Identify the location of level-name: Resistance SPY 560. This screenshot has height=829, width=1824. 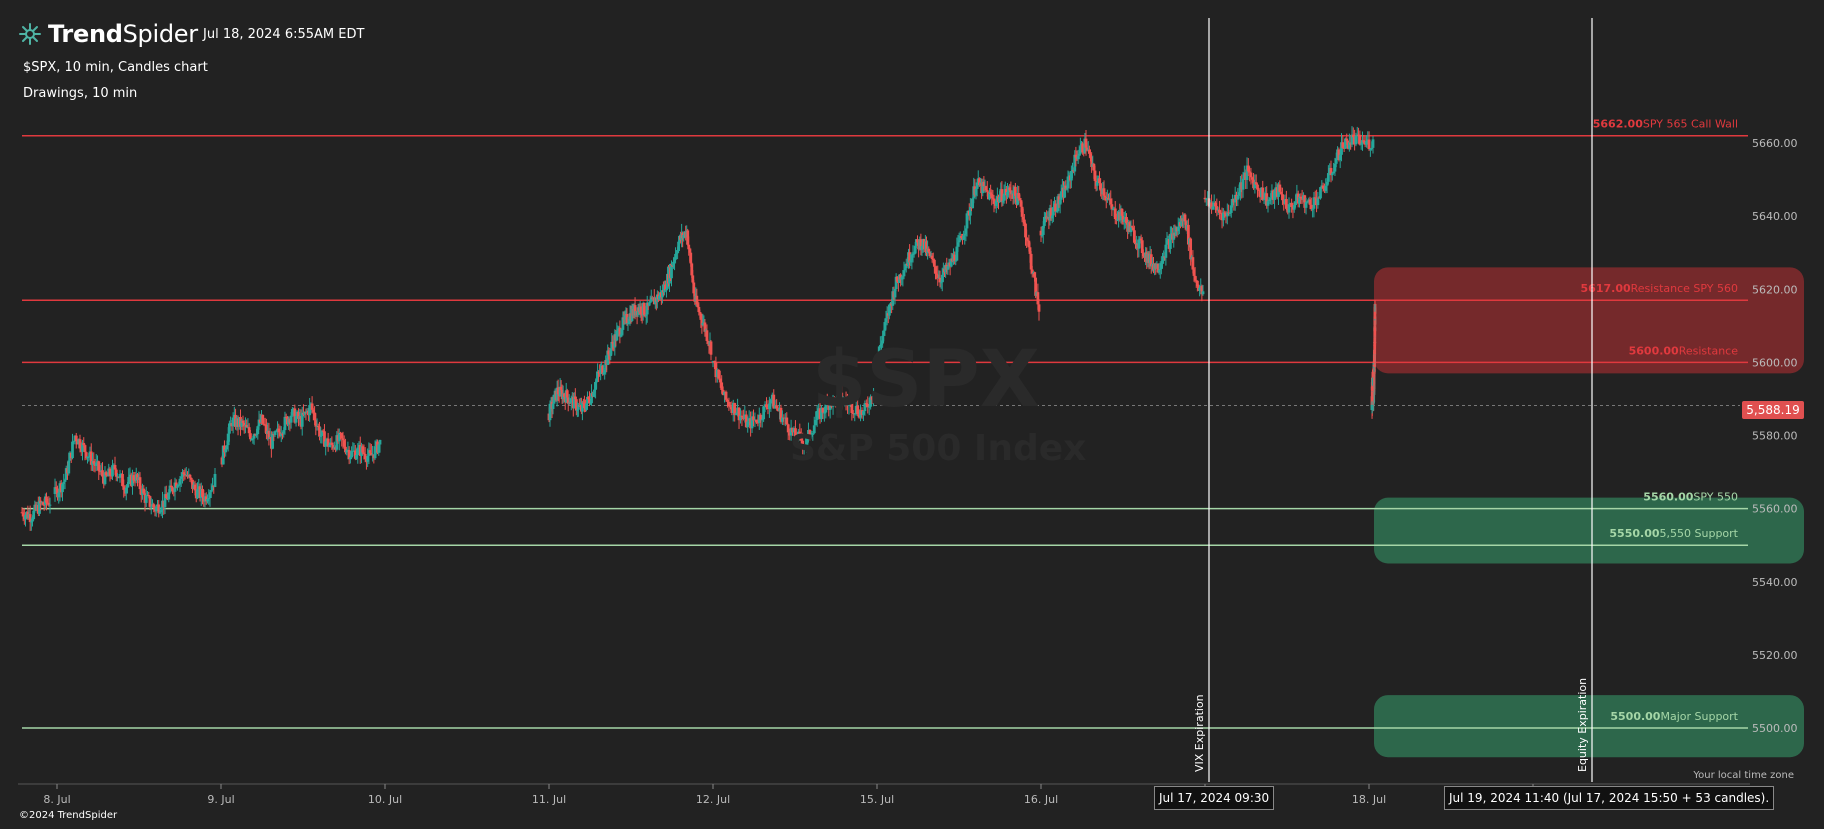
(1684, 288).